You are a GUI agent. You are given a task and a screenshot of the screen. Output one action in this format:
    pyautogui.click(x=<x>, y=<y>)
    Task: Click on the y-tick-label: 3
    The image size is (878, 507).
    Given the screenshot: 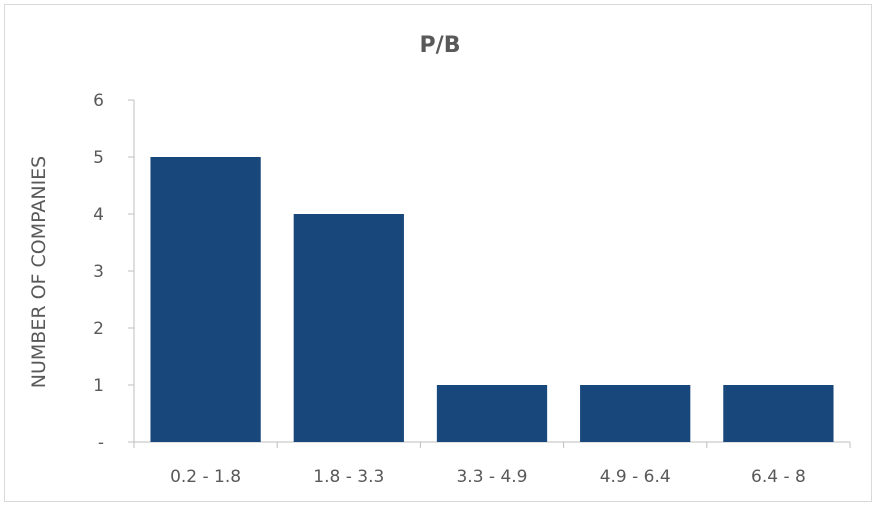 What is the action you would take?
    pyautogui.click(x=98, y=272)
    